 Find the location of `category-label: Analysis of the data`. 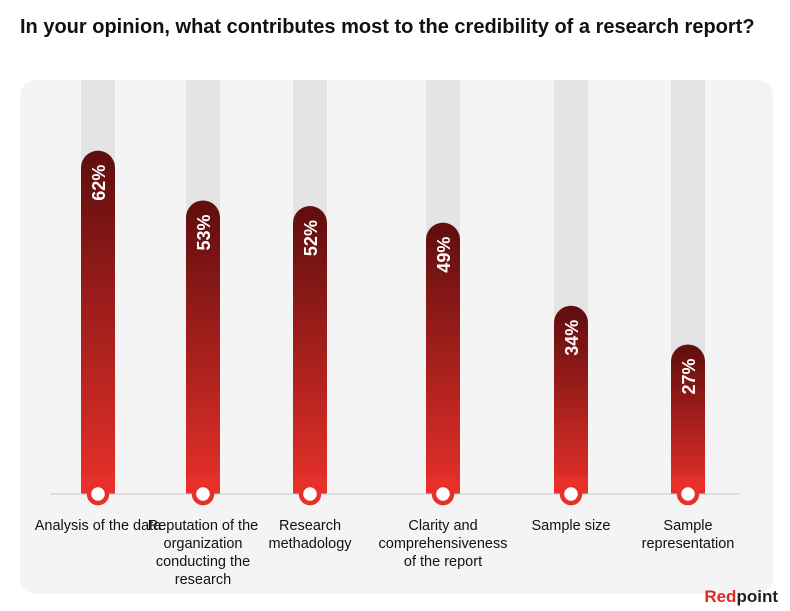

category-label: Analysis of the data is located at coordinates (98, 526).